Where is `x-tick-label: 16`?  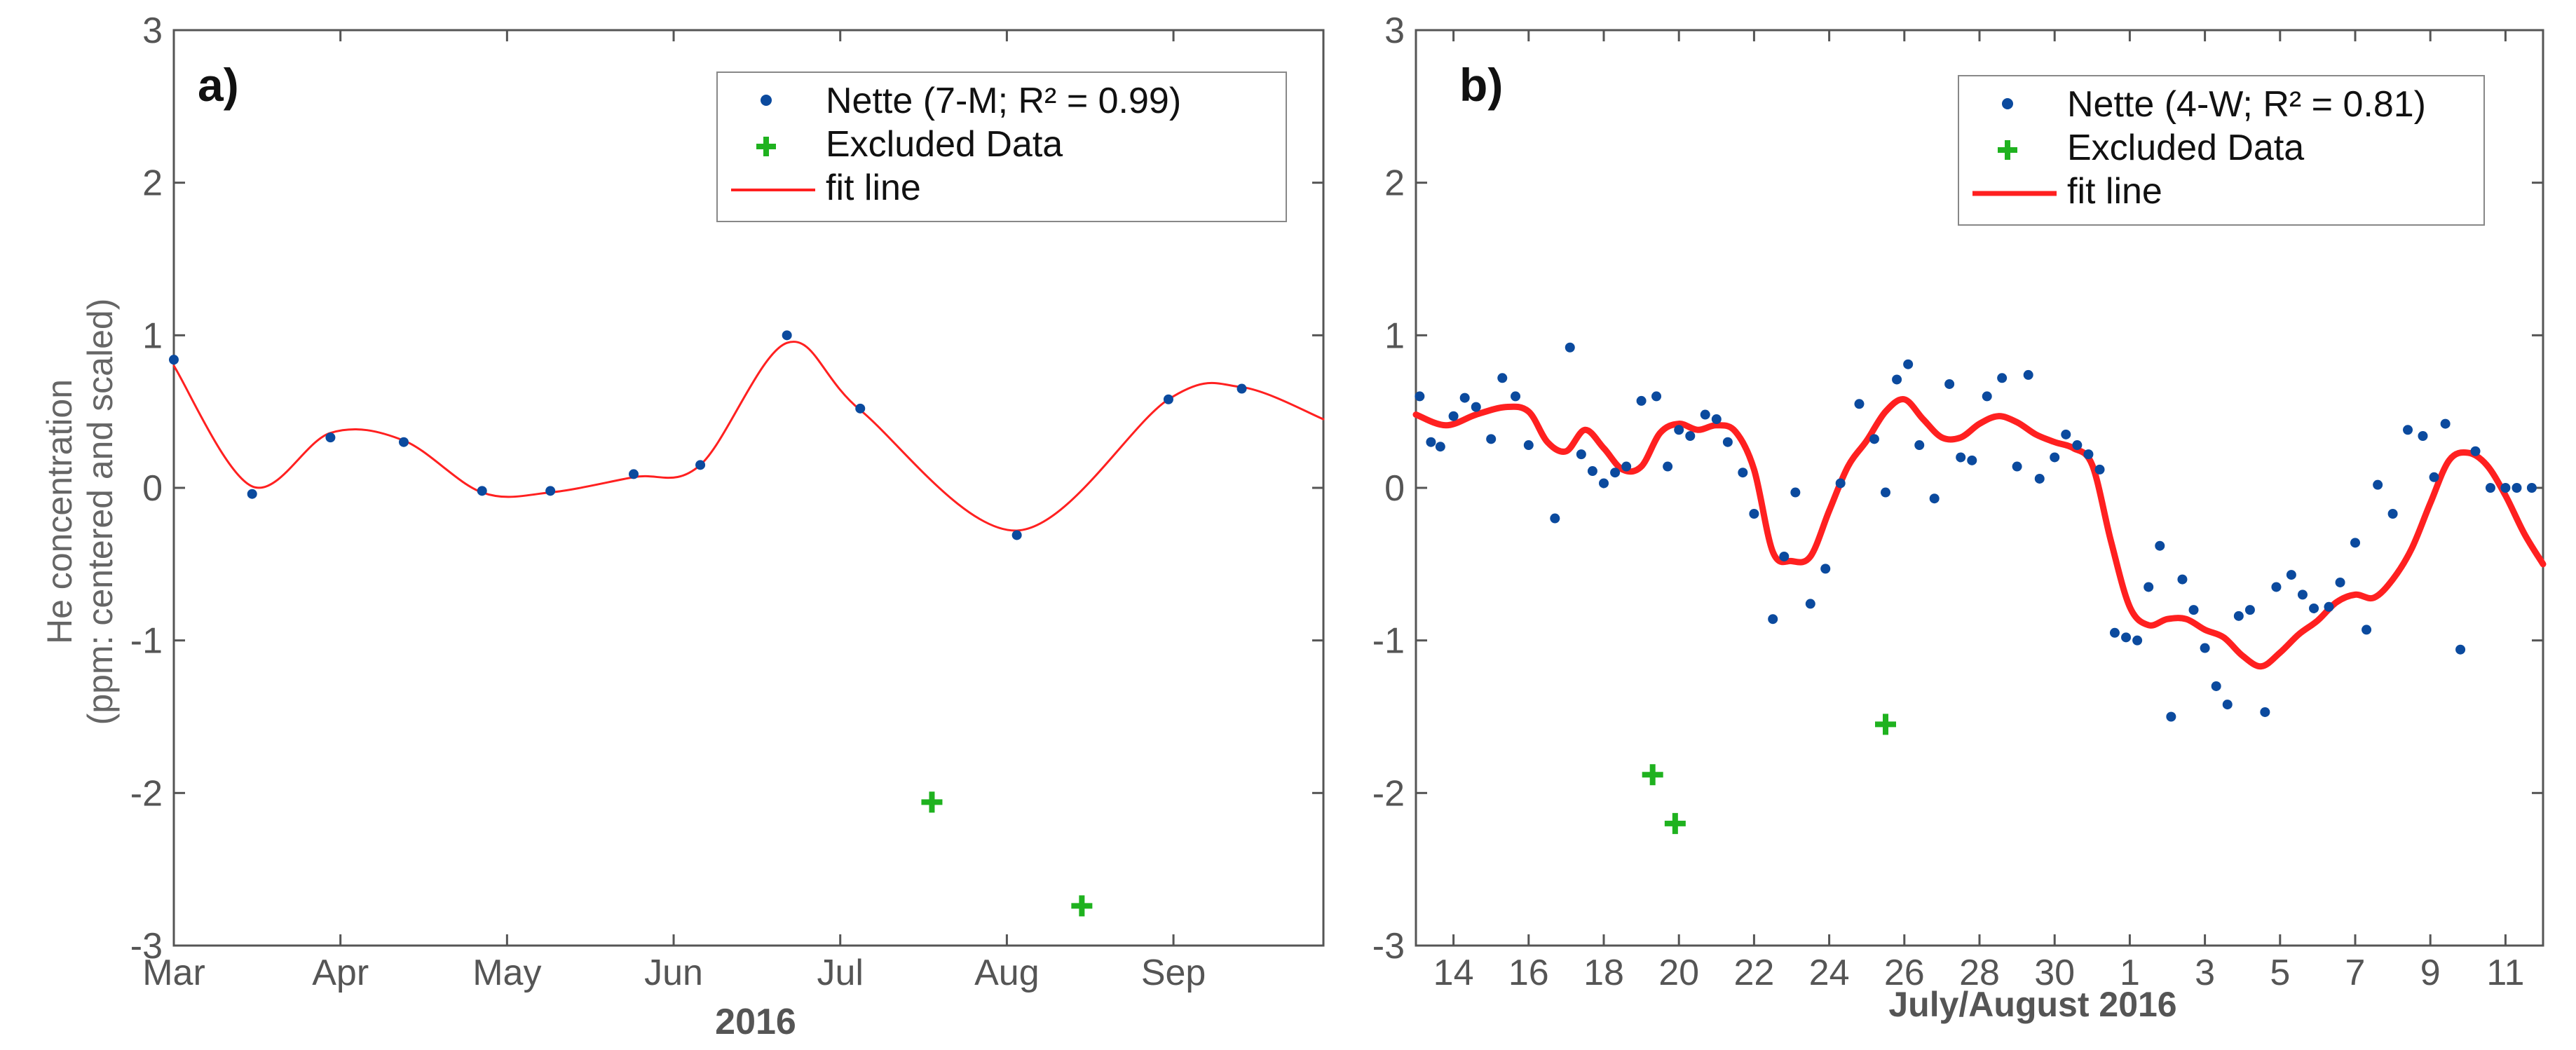 x-tick-label: 16 is located at coordinates (1529, 973).